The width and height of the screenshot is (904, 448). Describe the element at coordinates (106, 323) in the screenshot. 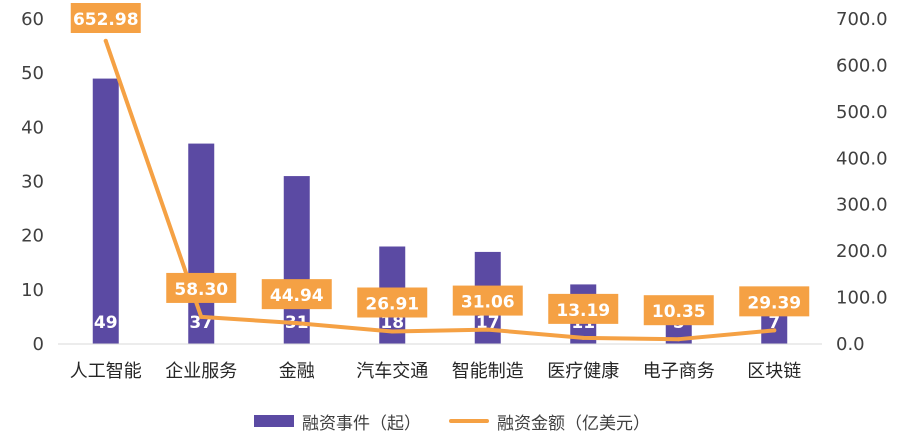

I see `bar-data-label: 49` at that location.